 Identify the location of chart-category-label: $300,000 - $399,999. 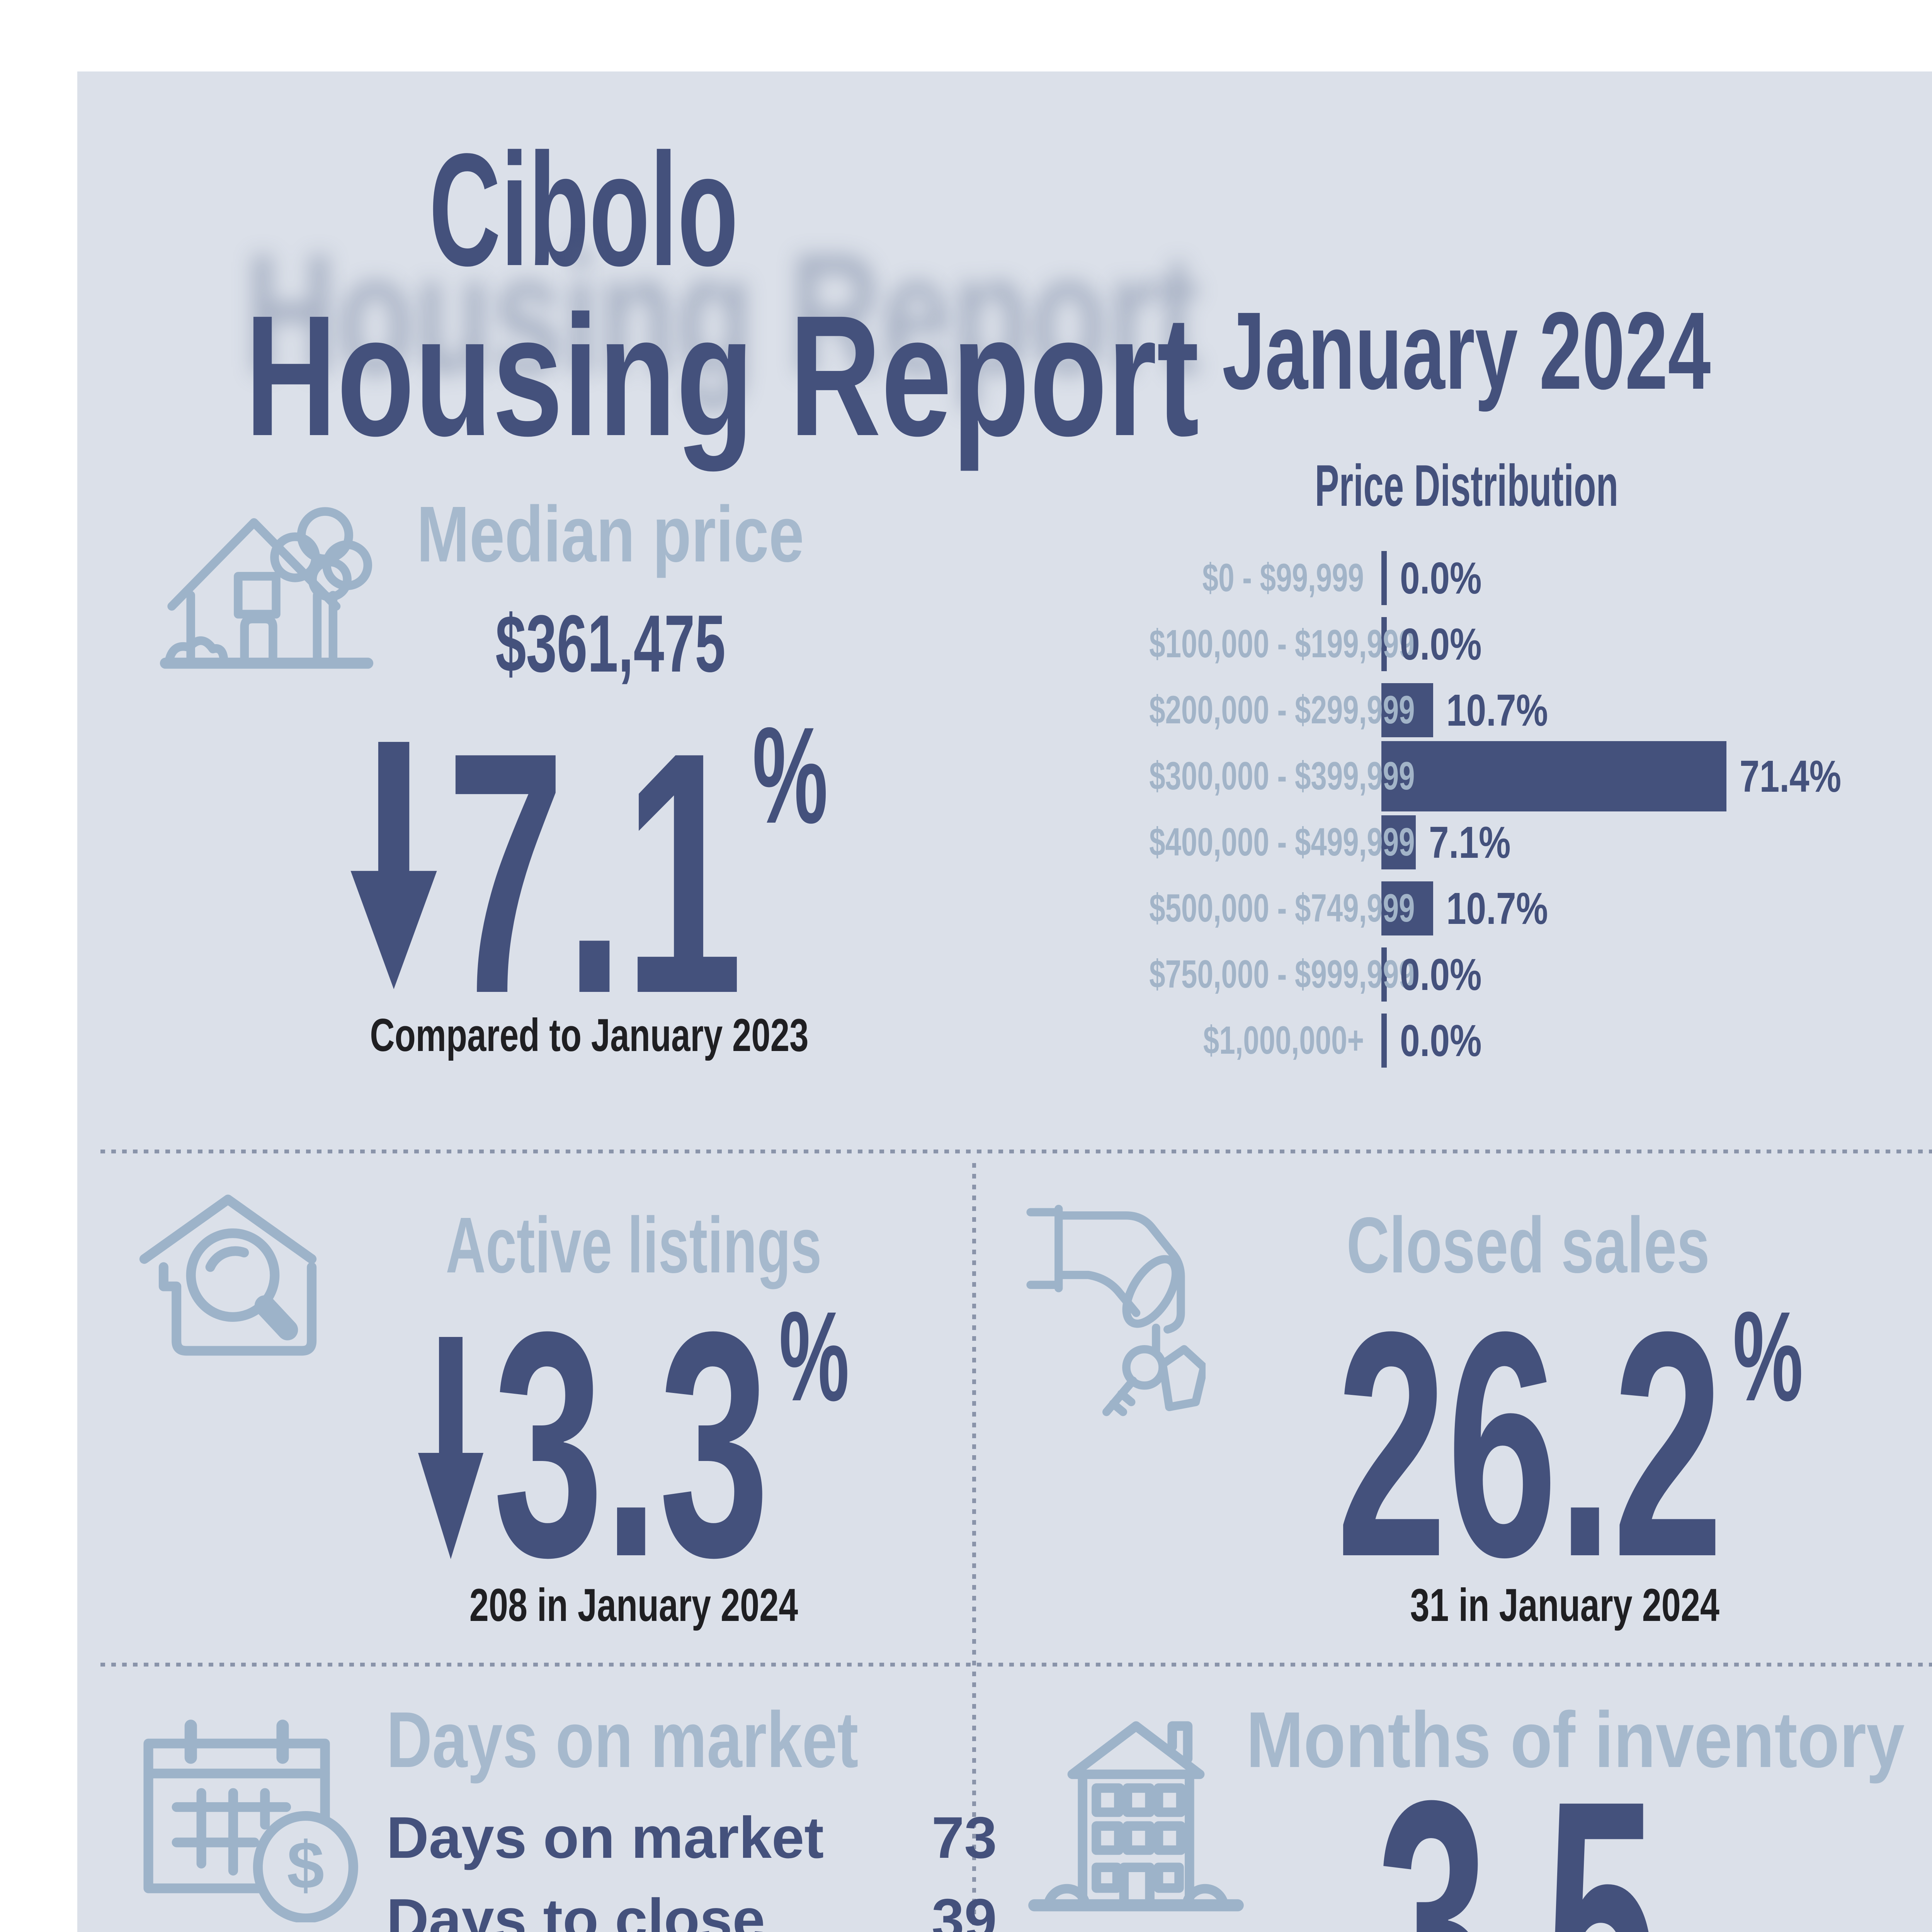
(1282, 776).